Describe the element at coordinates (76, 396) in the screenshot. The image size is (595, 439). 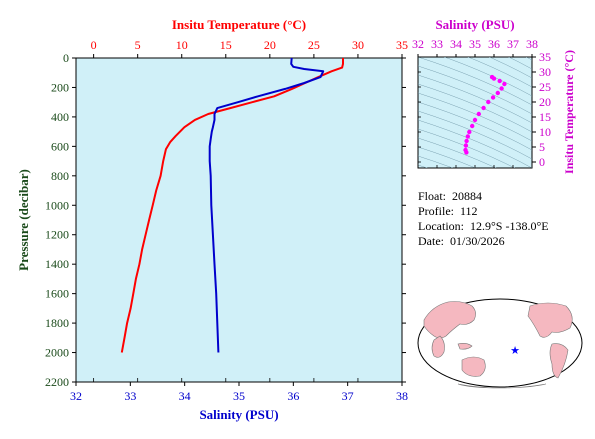
I see `bottom-tick-label: 32` at that location.